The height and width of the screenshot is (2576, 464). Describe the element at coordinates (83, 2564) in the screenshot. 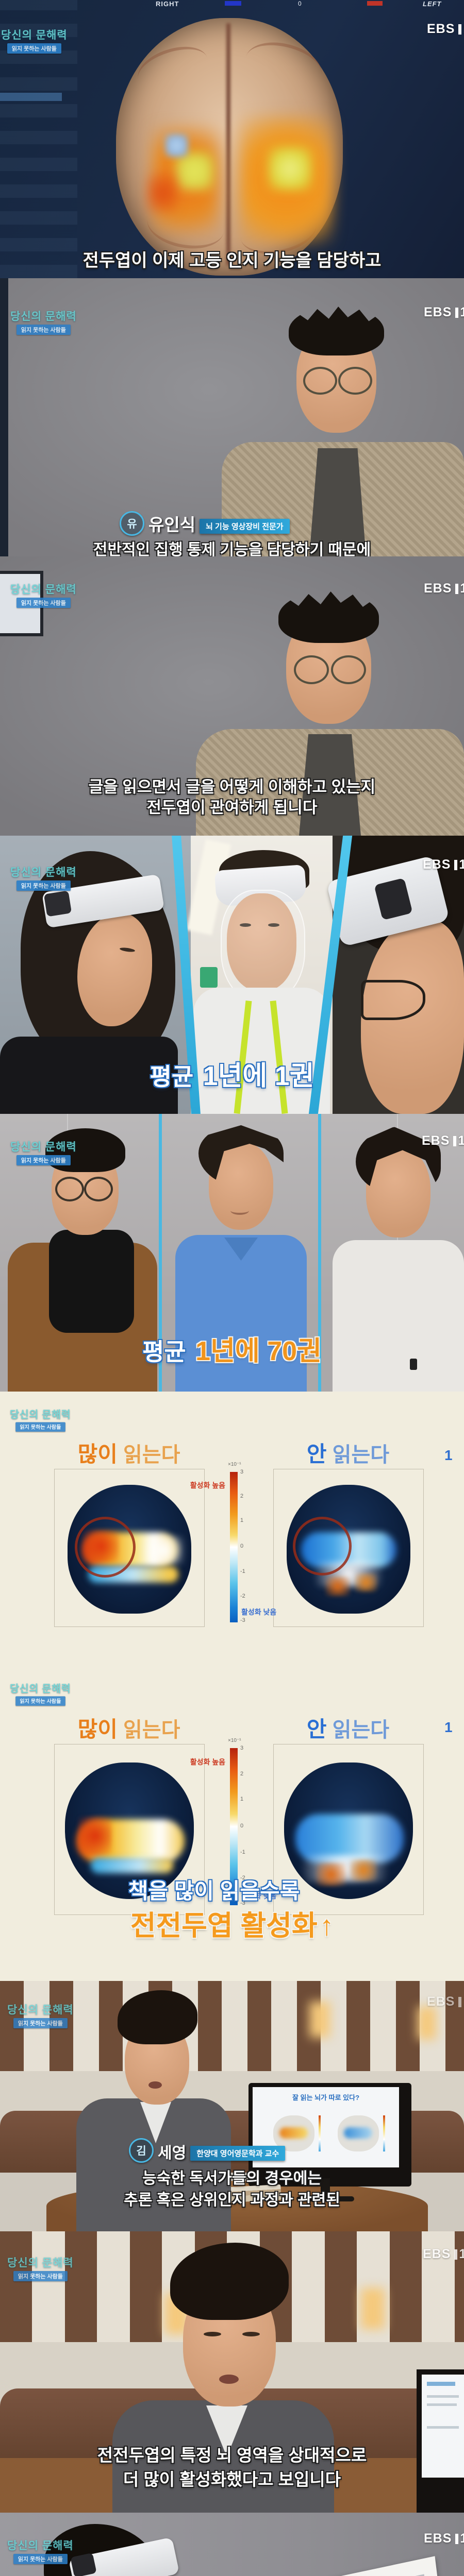

I see `subject-headband-sensor` at that location.